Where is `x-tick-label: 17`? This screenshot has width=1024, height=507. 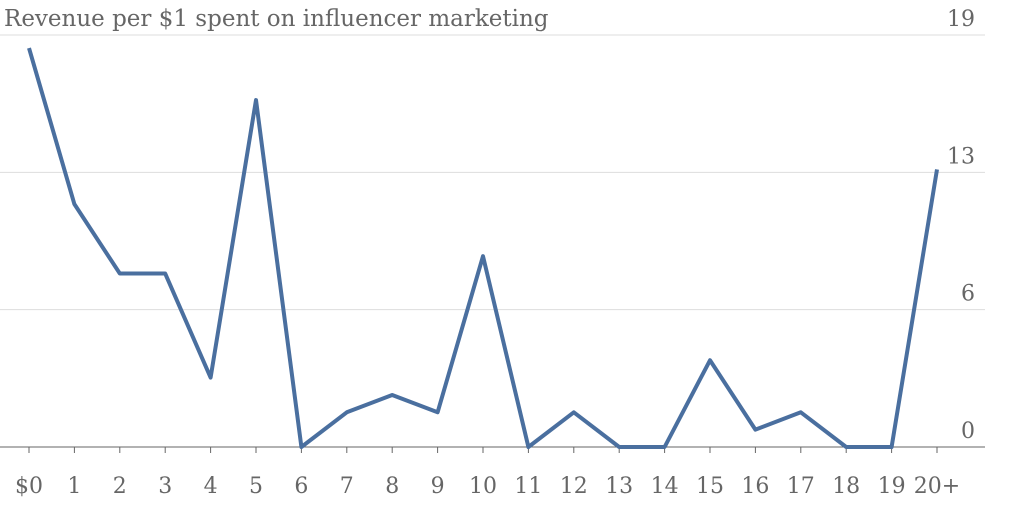 x-tick-label: 17 is located at coordinates (801, 486).